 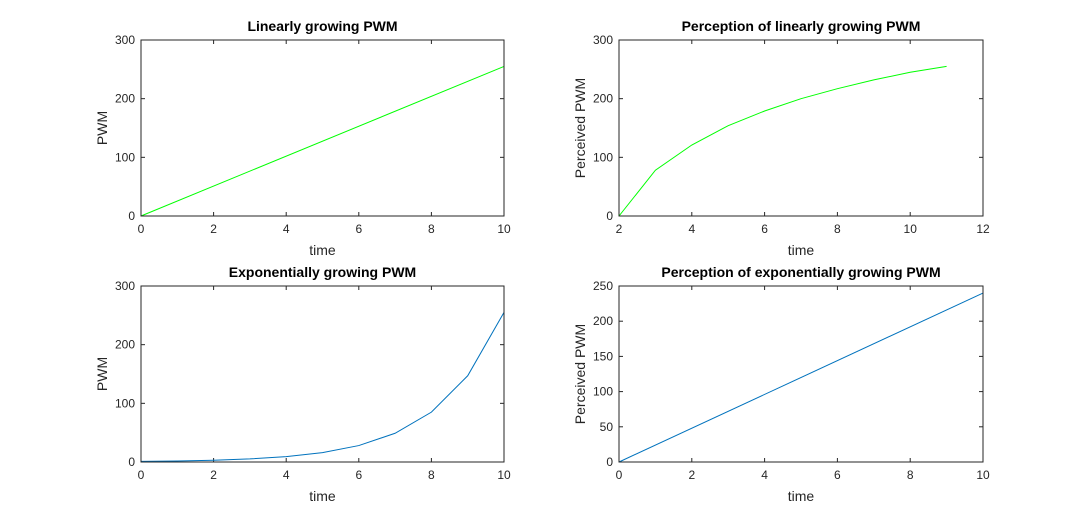 I want to click on chart-title: Perception of exponentially growing PWM, so click(x=800, y=272).